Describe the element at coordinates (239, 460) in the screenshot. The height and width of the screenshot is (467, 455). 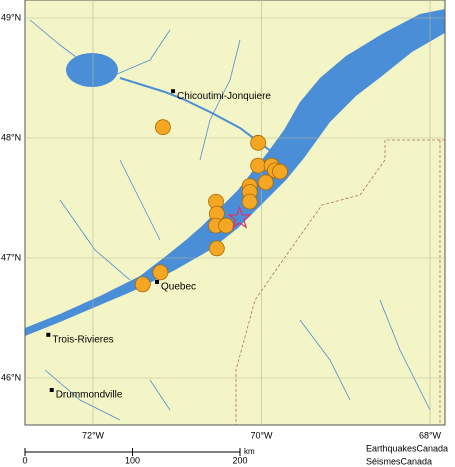
I see `scale-label: 200` at that location.